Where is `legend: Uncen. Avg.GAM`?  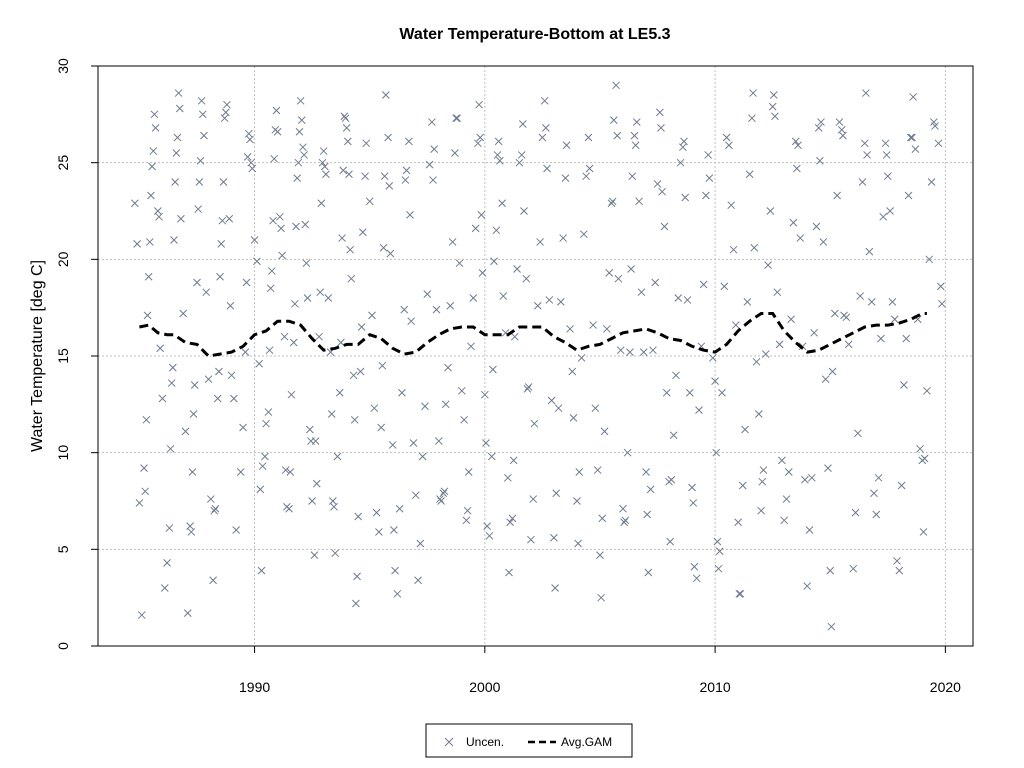
legend: Uncen. Avg.GAM is located at coordinates (529, 740).